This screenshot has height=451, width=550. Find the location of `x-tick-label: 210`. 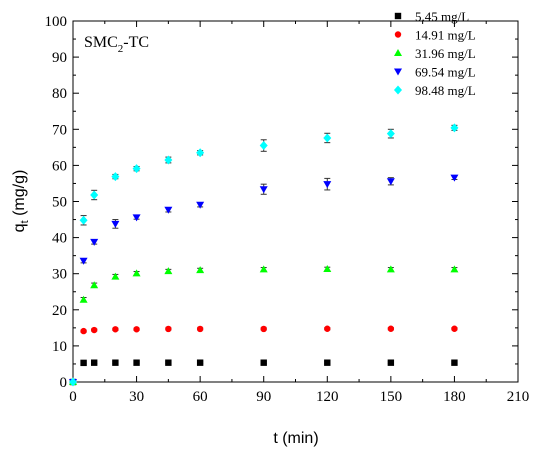

x-tick-label: 210 is located at coordinates (518, 397).